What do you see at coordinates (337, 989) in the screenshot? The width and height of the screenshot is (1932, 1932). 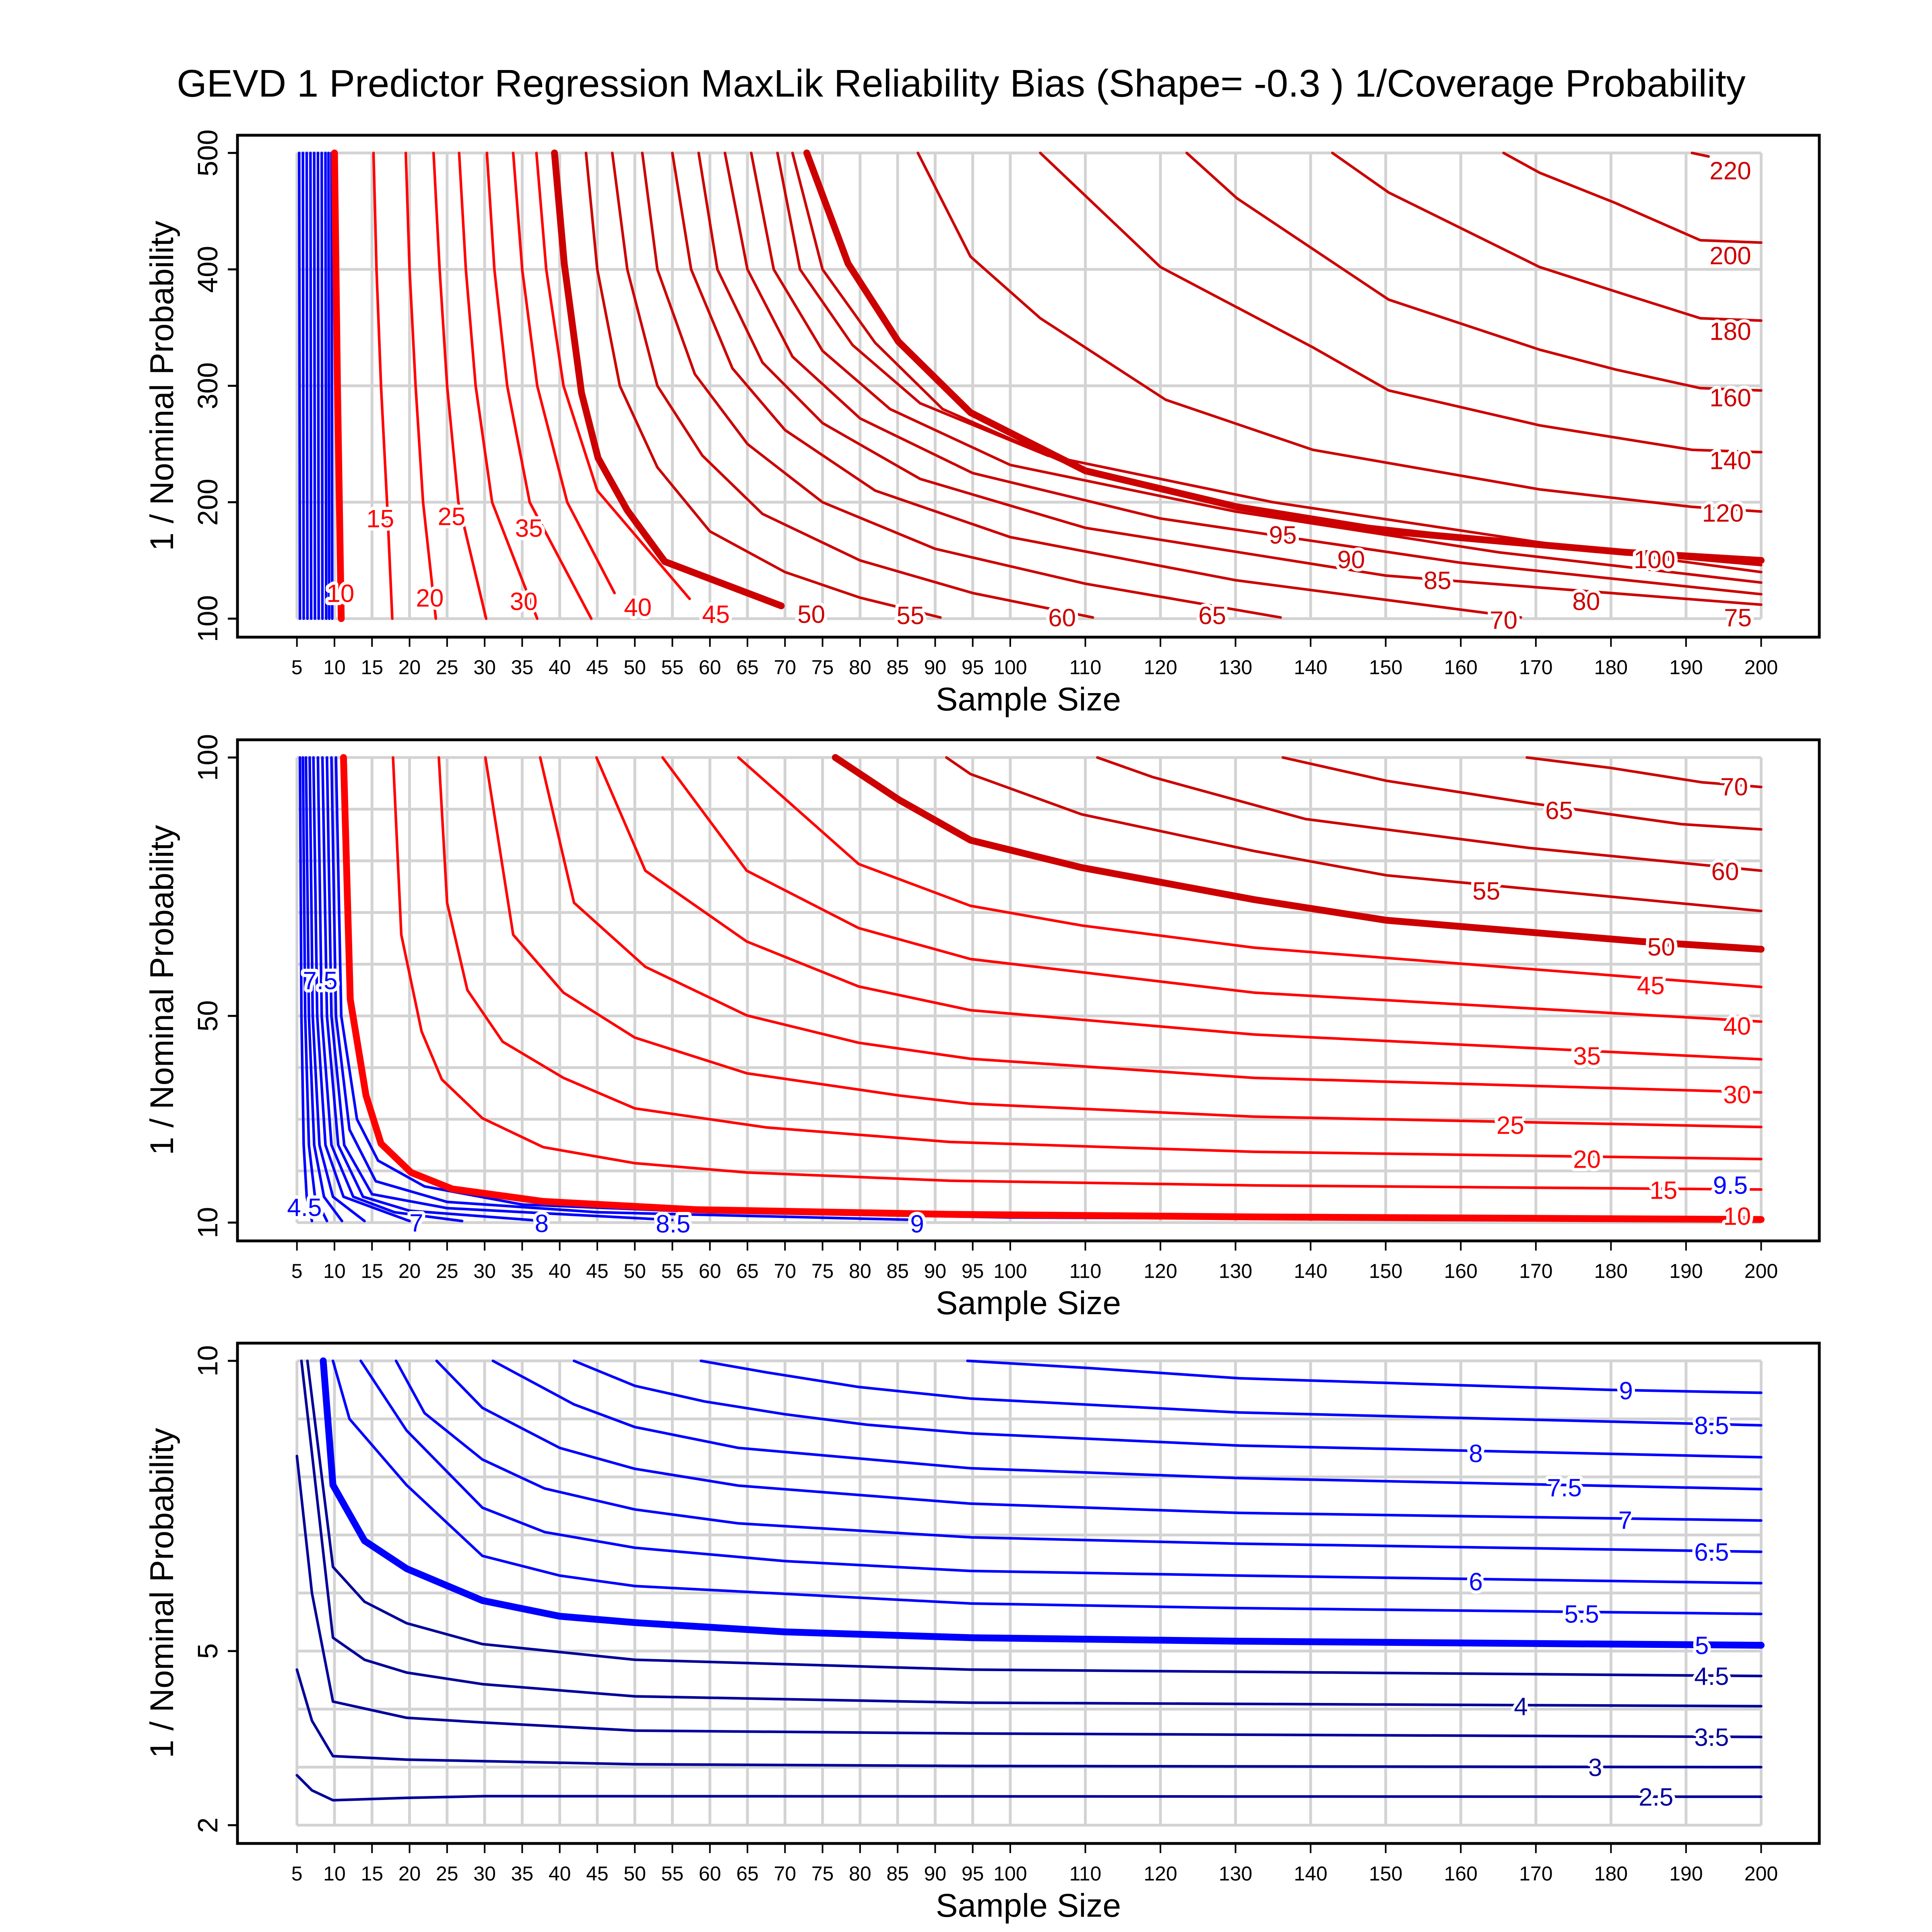 I see `contour-line-6.5` at bounding box center [337, 989].